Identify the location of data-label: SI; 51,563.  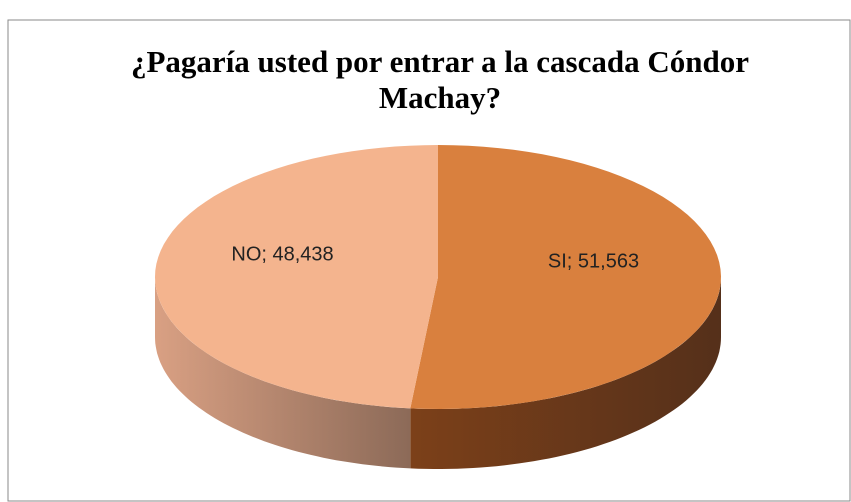
(593, 262).